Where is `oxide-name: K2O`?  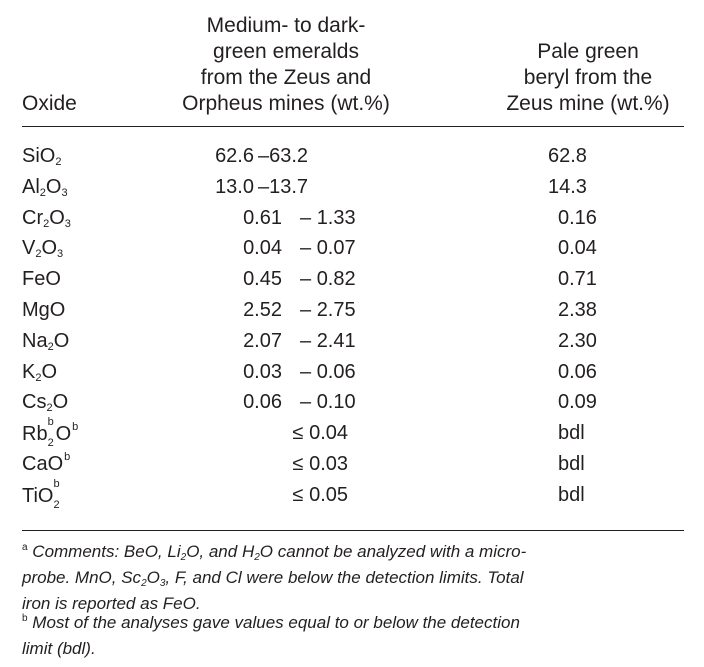
oxide-name: K2O is located at coordinates (40, 372).